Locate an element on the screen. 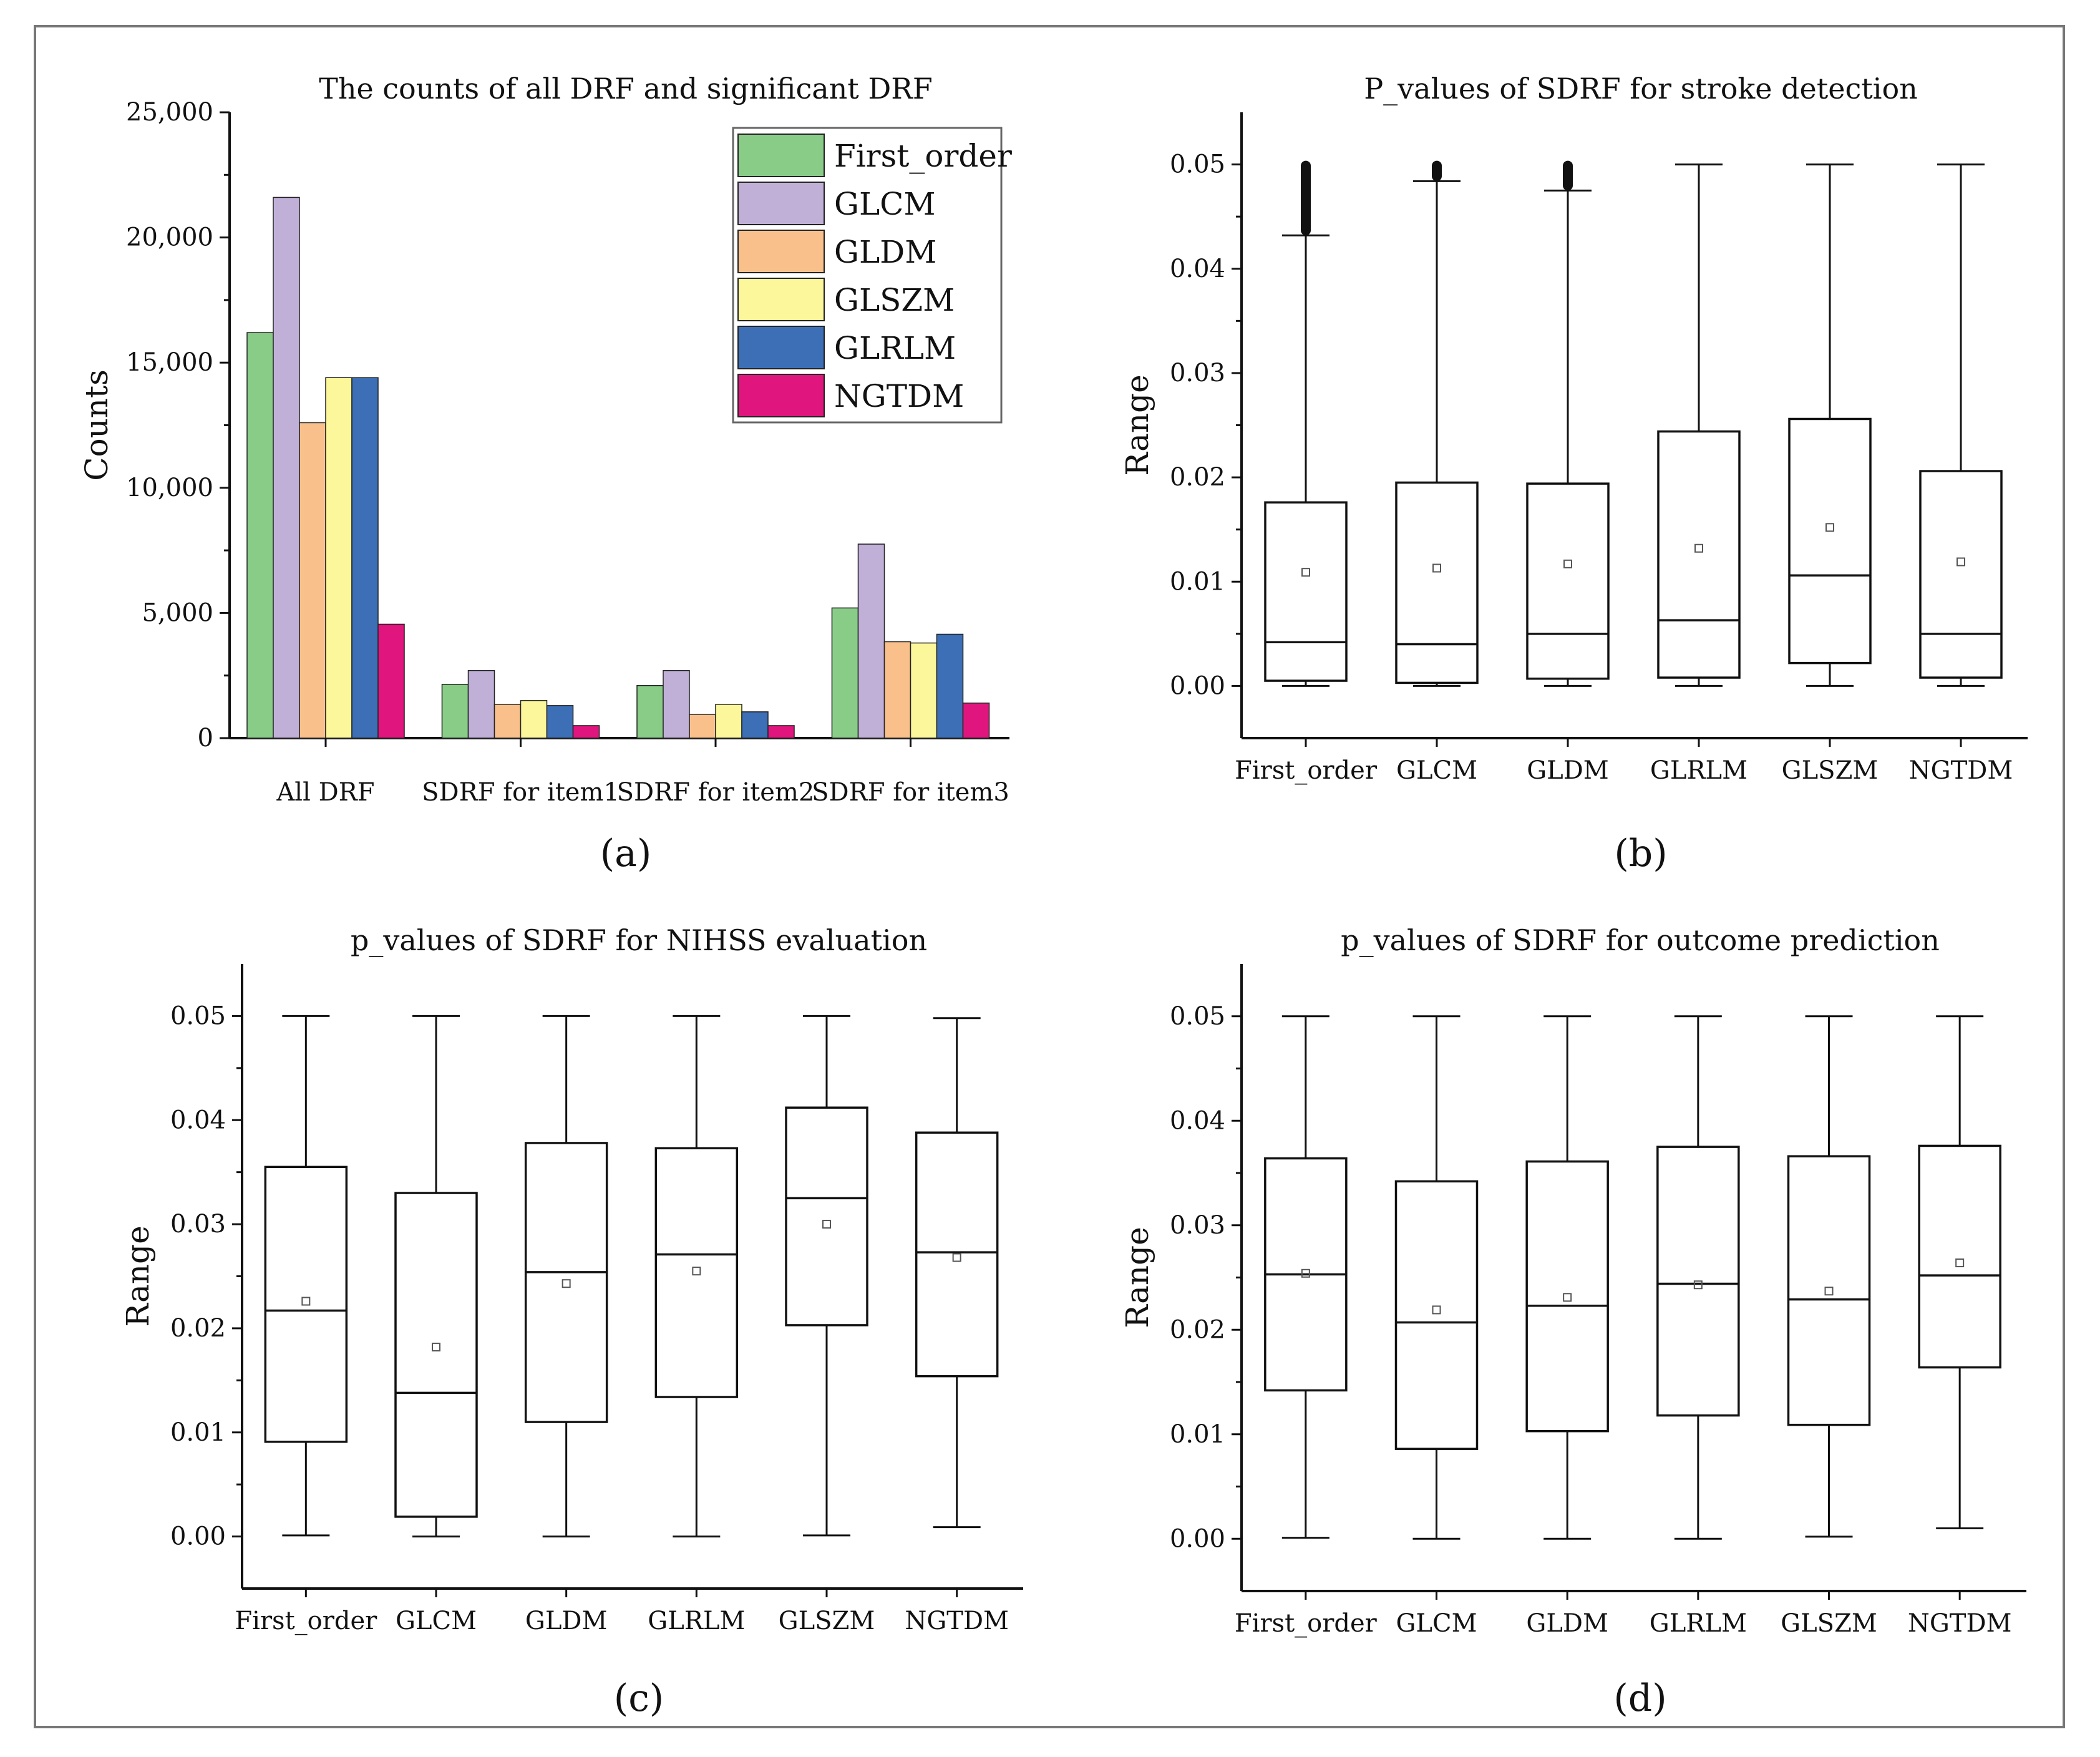 The width and height of the screenshot is (2100, 1757). legend-swatch-NGTDM is located at coordinates (781, 395).